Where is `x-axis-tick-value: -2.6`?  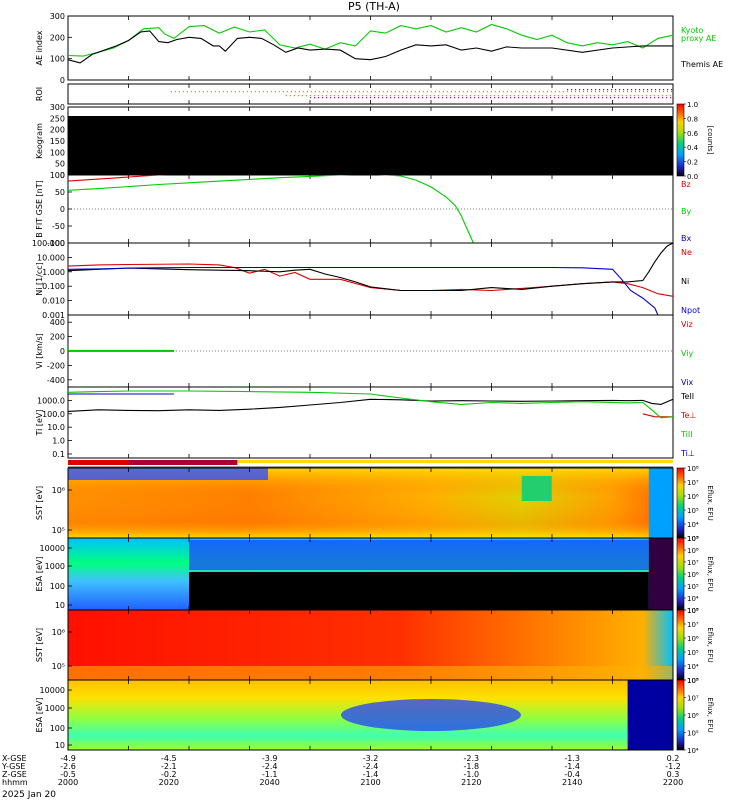 x-axis-tick-value: -2.6 is located at coordinates (68, 766).